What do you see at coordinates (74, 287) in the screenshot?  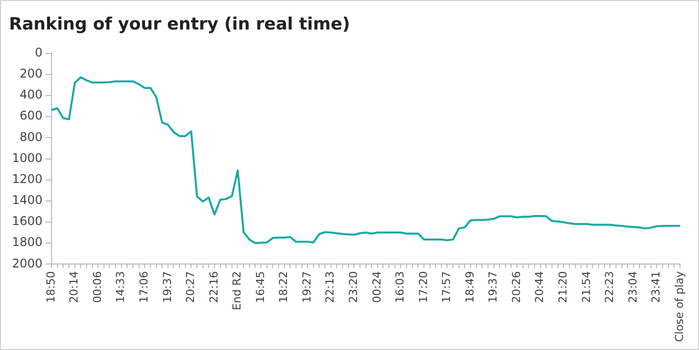 I see `x-tick-label: 20:14` at bounding box center [74, 287].